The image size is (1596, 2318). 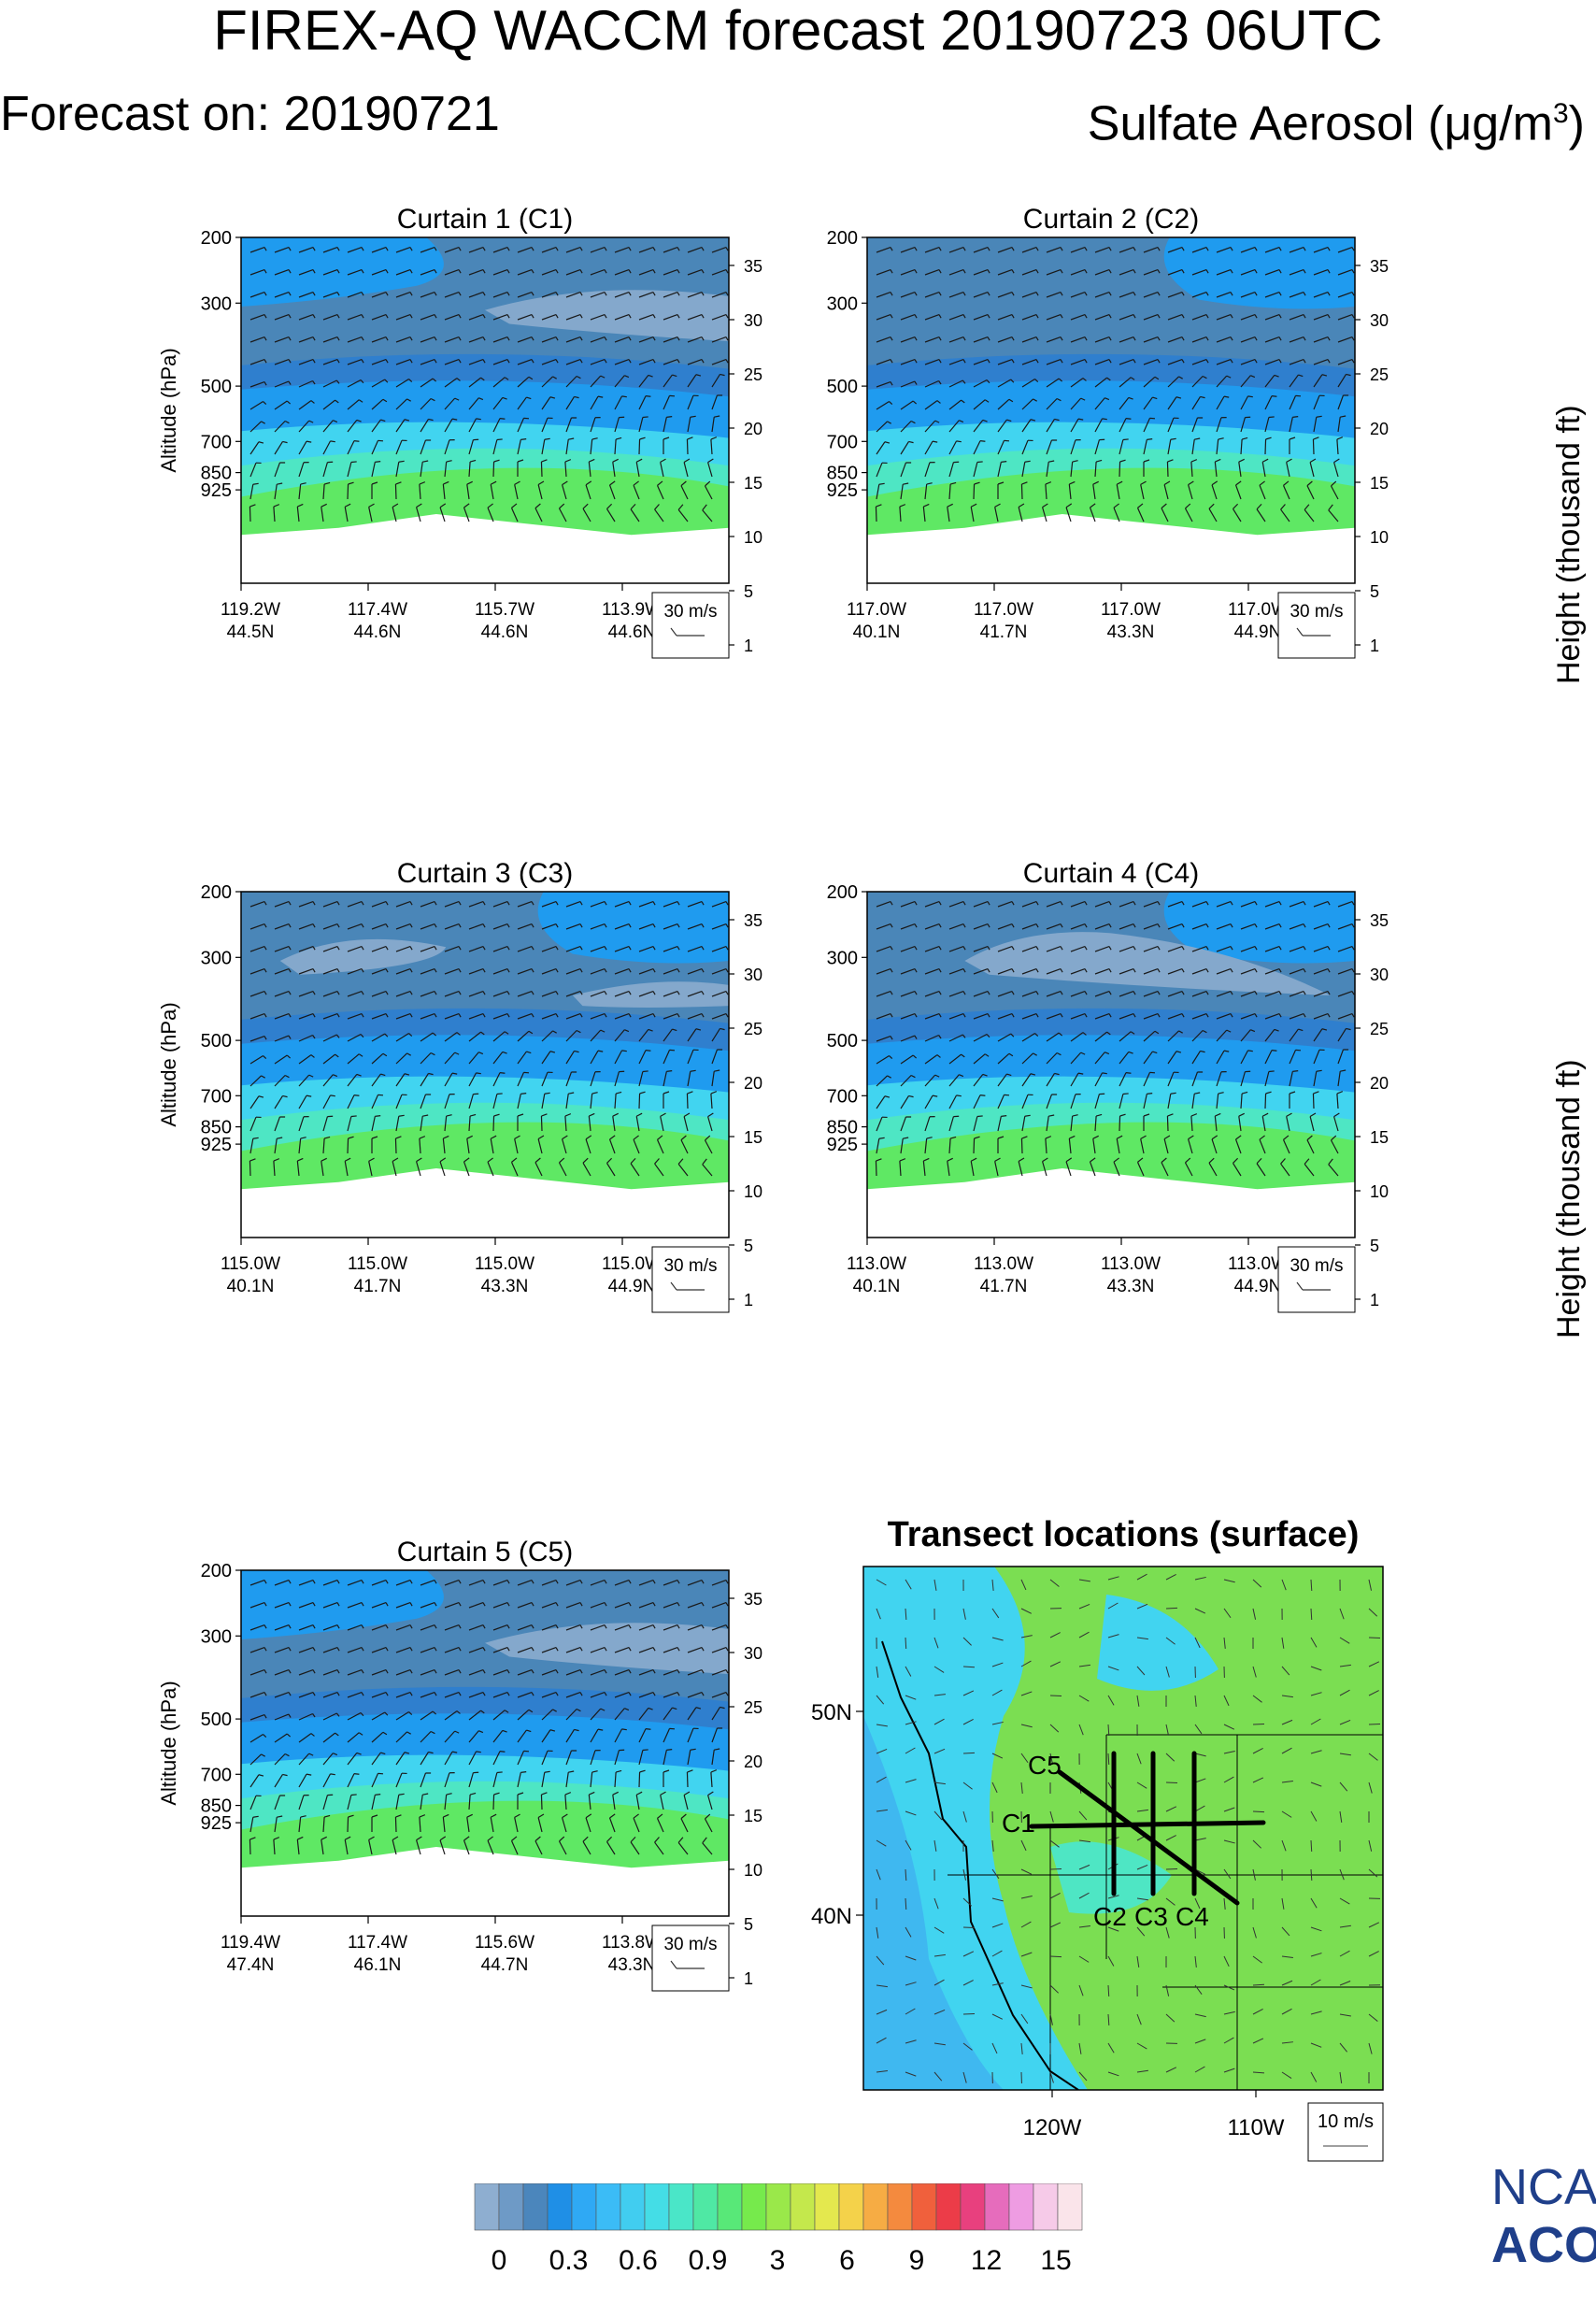 What do you see at coordinates (485, 873) in the screenshot?
I see `curtain-title: Curtain 3 (C3)` at bounding box center [485, 873].